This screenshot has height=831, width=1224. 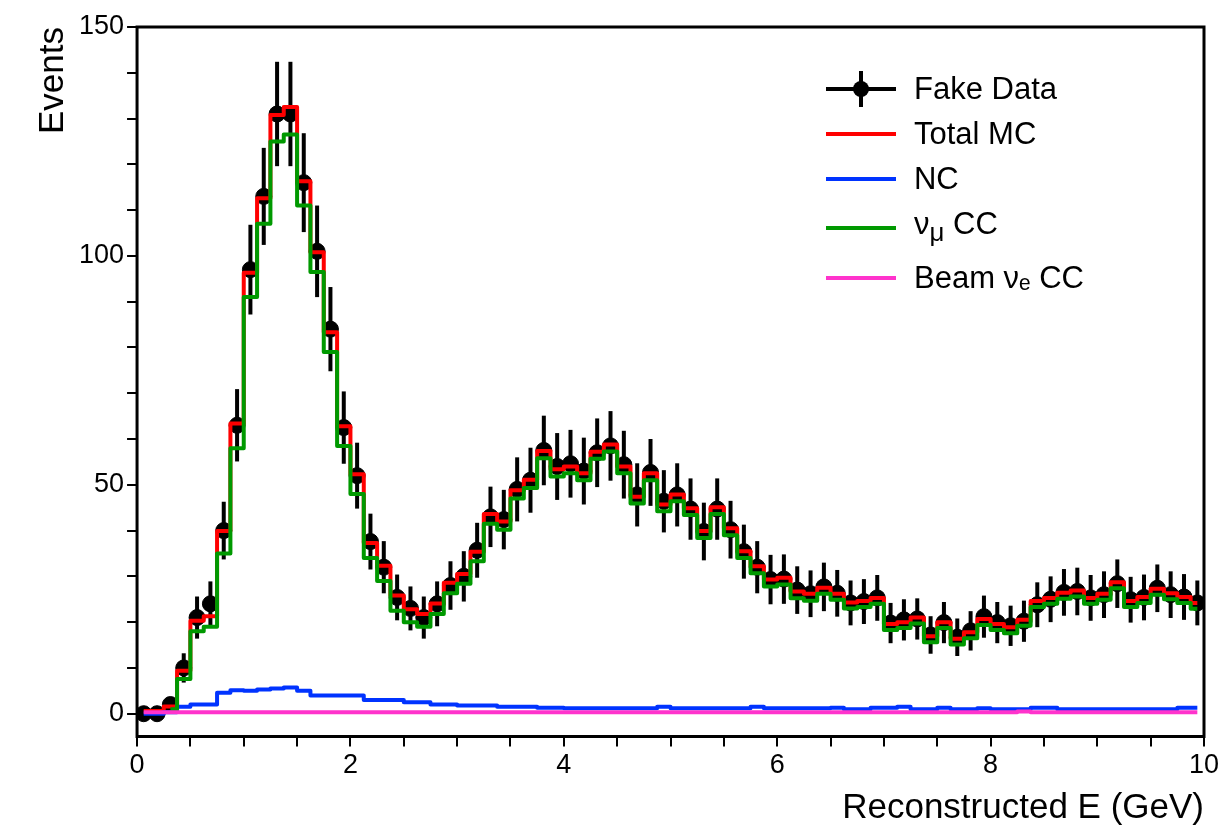 What do you see at coordinates (101, 254) in the screenshot?
I see `y-tick-label: 100` at bounding box center [101, 254].